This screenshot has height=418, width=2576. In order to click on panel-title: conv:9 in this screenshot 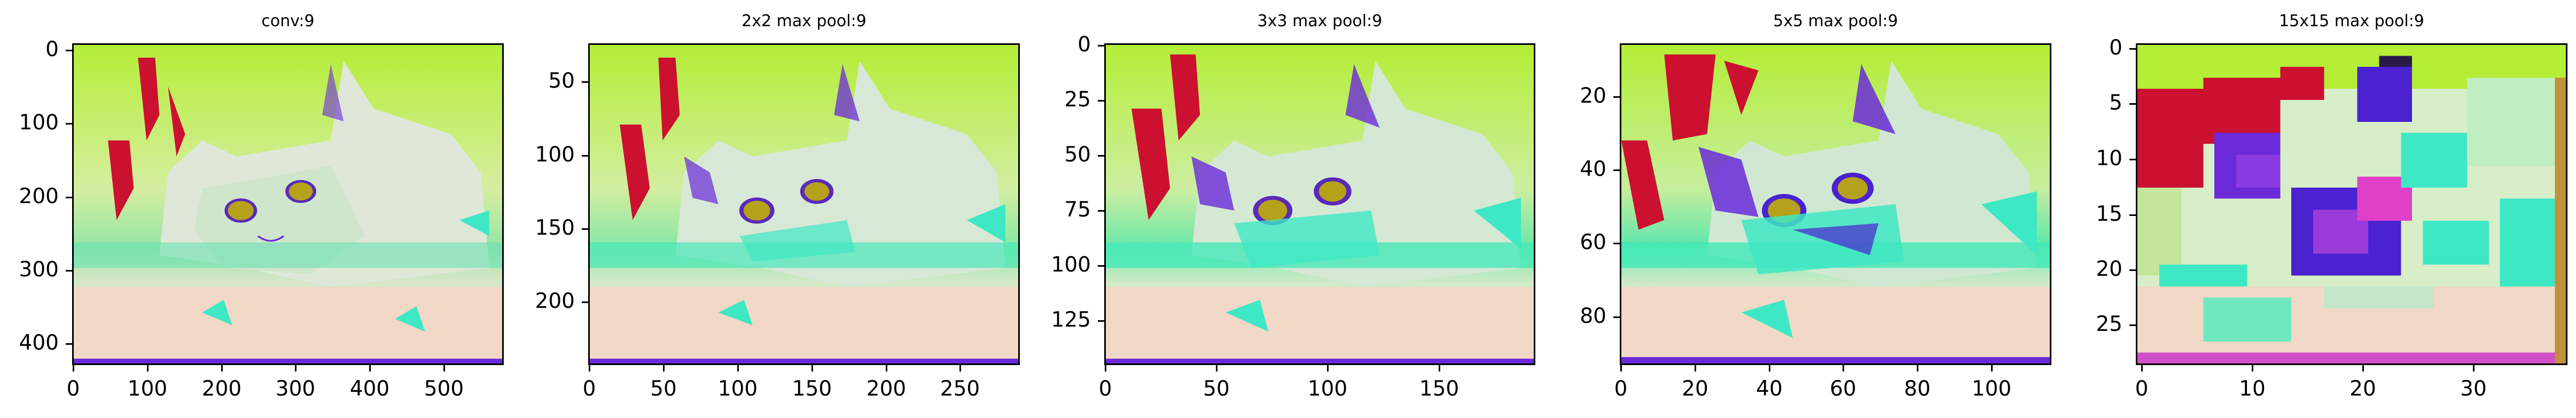, I will do `click(288, 21)`.